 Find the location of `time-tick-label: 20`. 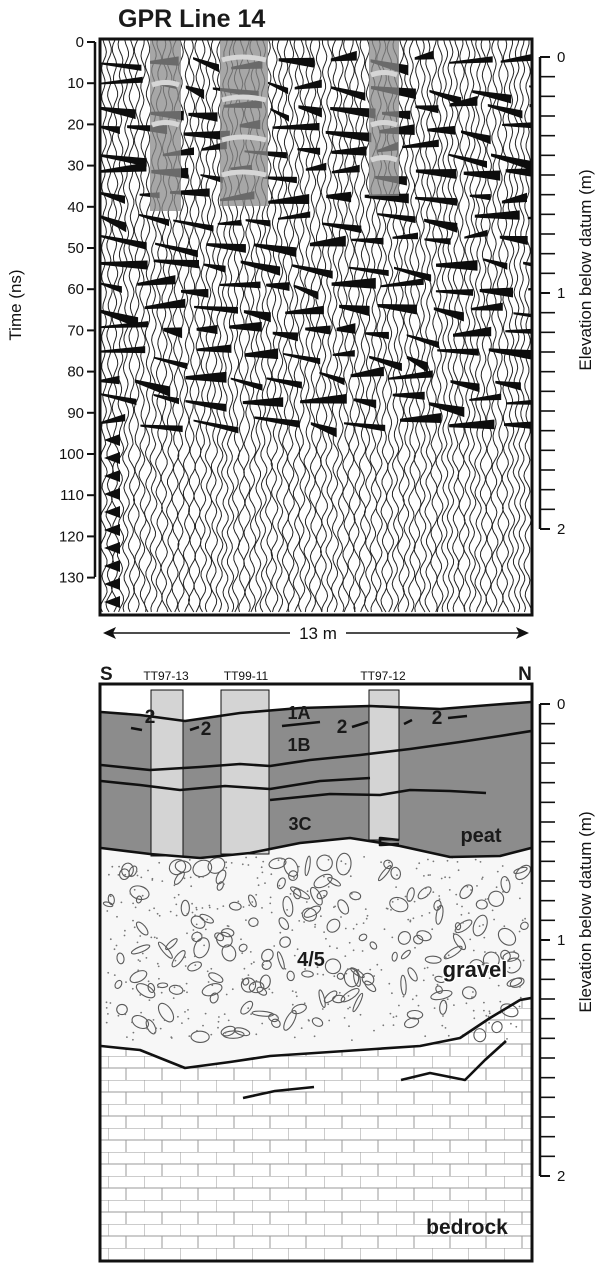

time-tick-label: 20 is located at coordinates (75, 124).